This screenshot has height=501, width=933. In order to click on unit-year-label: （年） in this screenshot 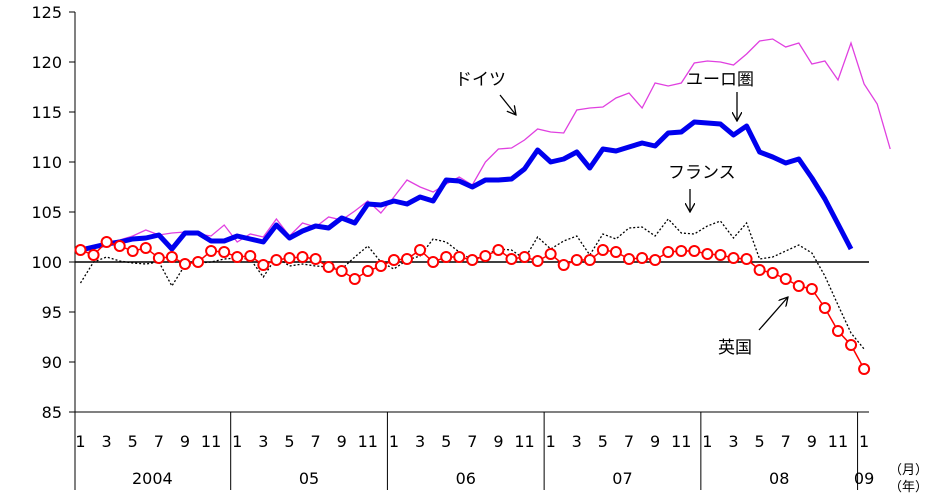, I will do `click(908, 487)`.